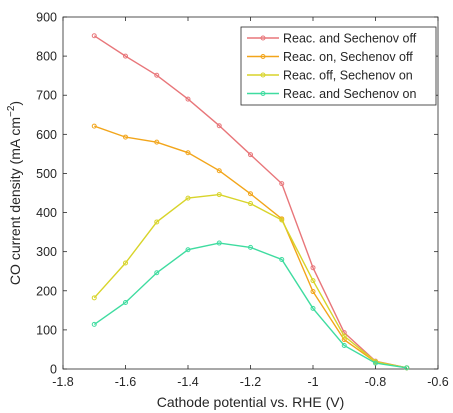  Describe the element at coordinates (15, 103) in the screenshot. I see `y-axis-title-close: )` at that location.